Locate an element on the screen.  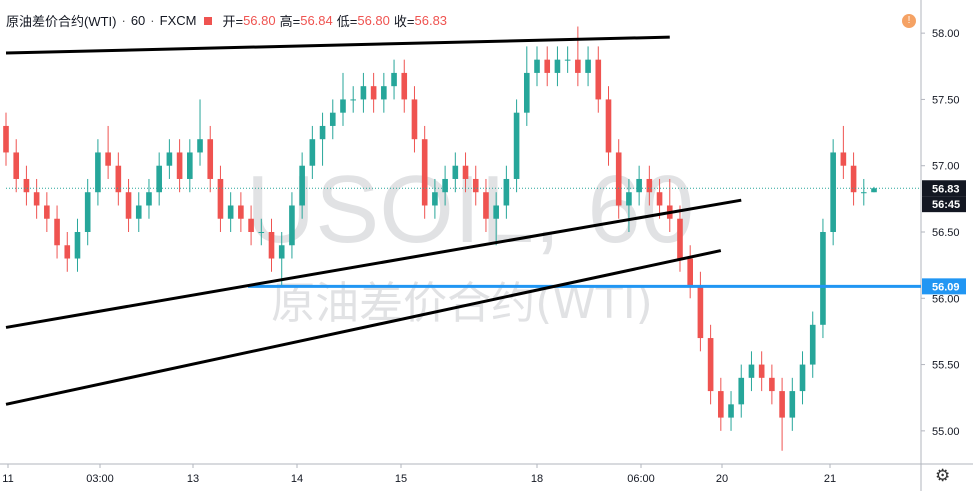
price-tag-label: 56:45 is located at coordinates (946, 205).